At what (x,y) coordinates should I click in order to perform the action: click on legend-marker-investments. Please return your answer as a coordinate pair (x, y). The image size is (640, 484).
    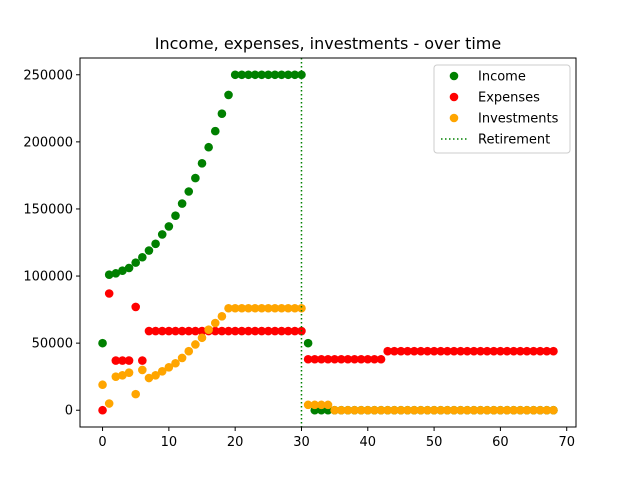
    Looking at the image, I should click on (454, 118).